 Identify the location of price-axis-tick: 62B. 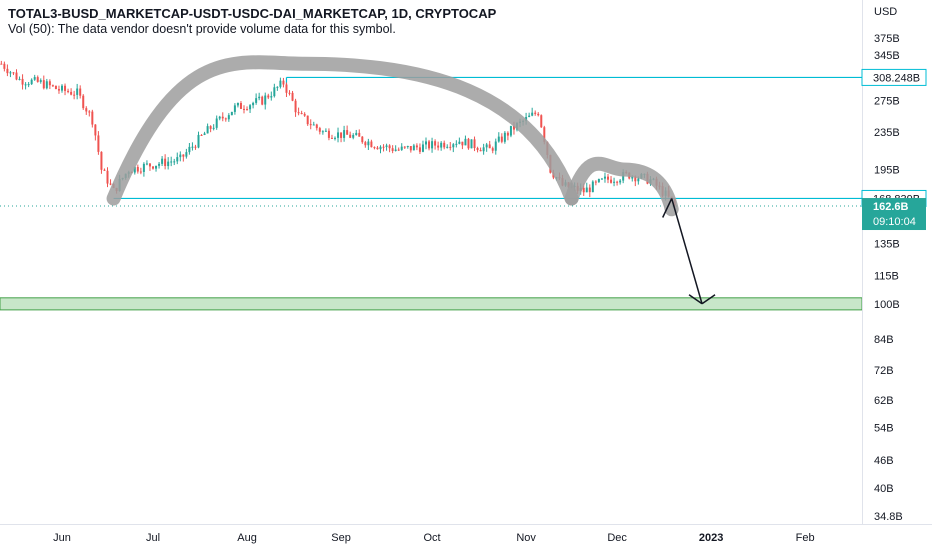
(884, 401).